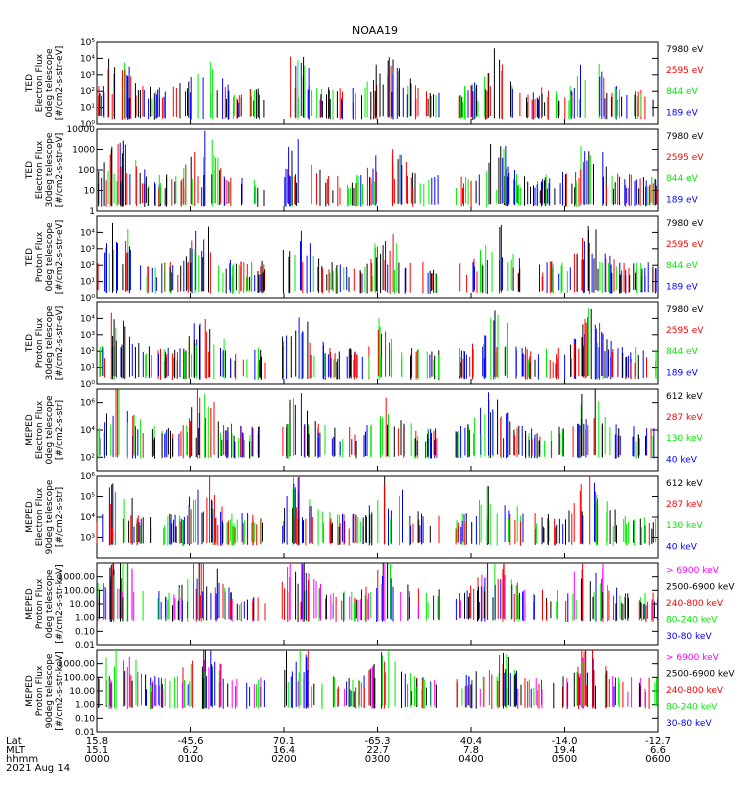 This screenshot has height=800, width=750. What do you see at coordinates (564, 759) in the screenshot?
I see `x-tick-label-hhmm: 0500` at bounding box center [564, 759].